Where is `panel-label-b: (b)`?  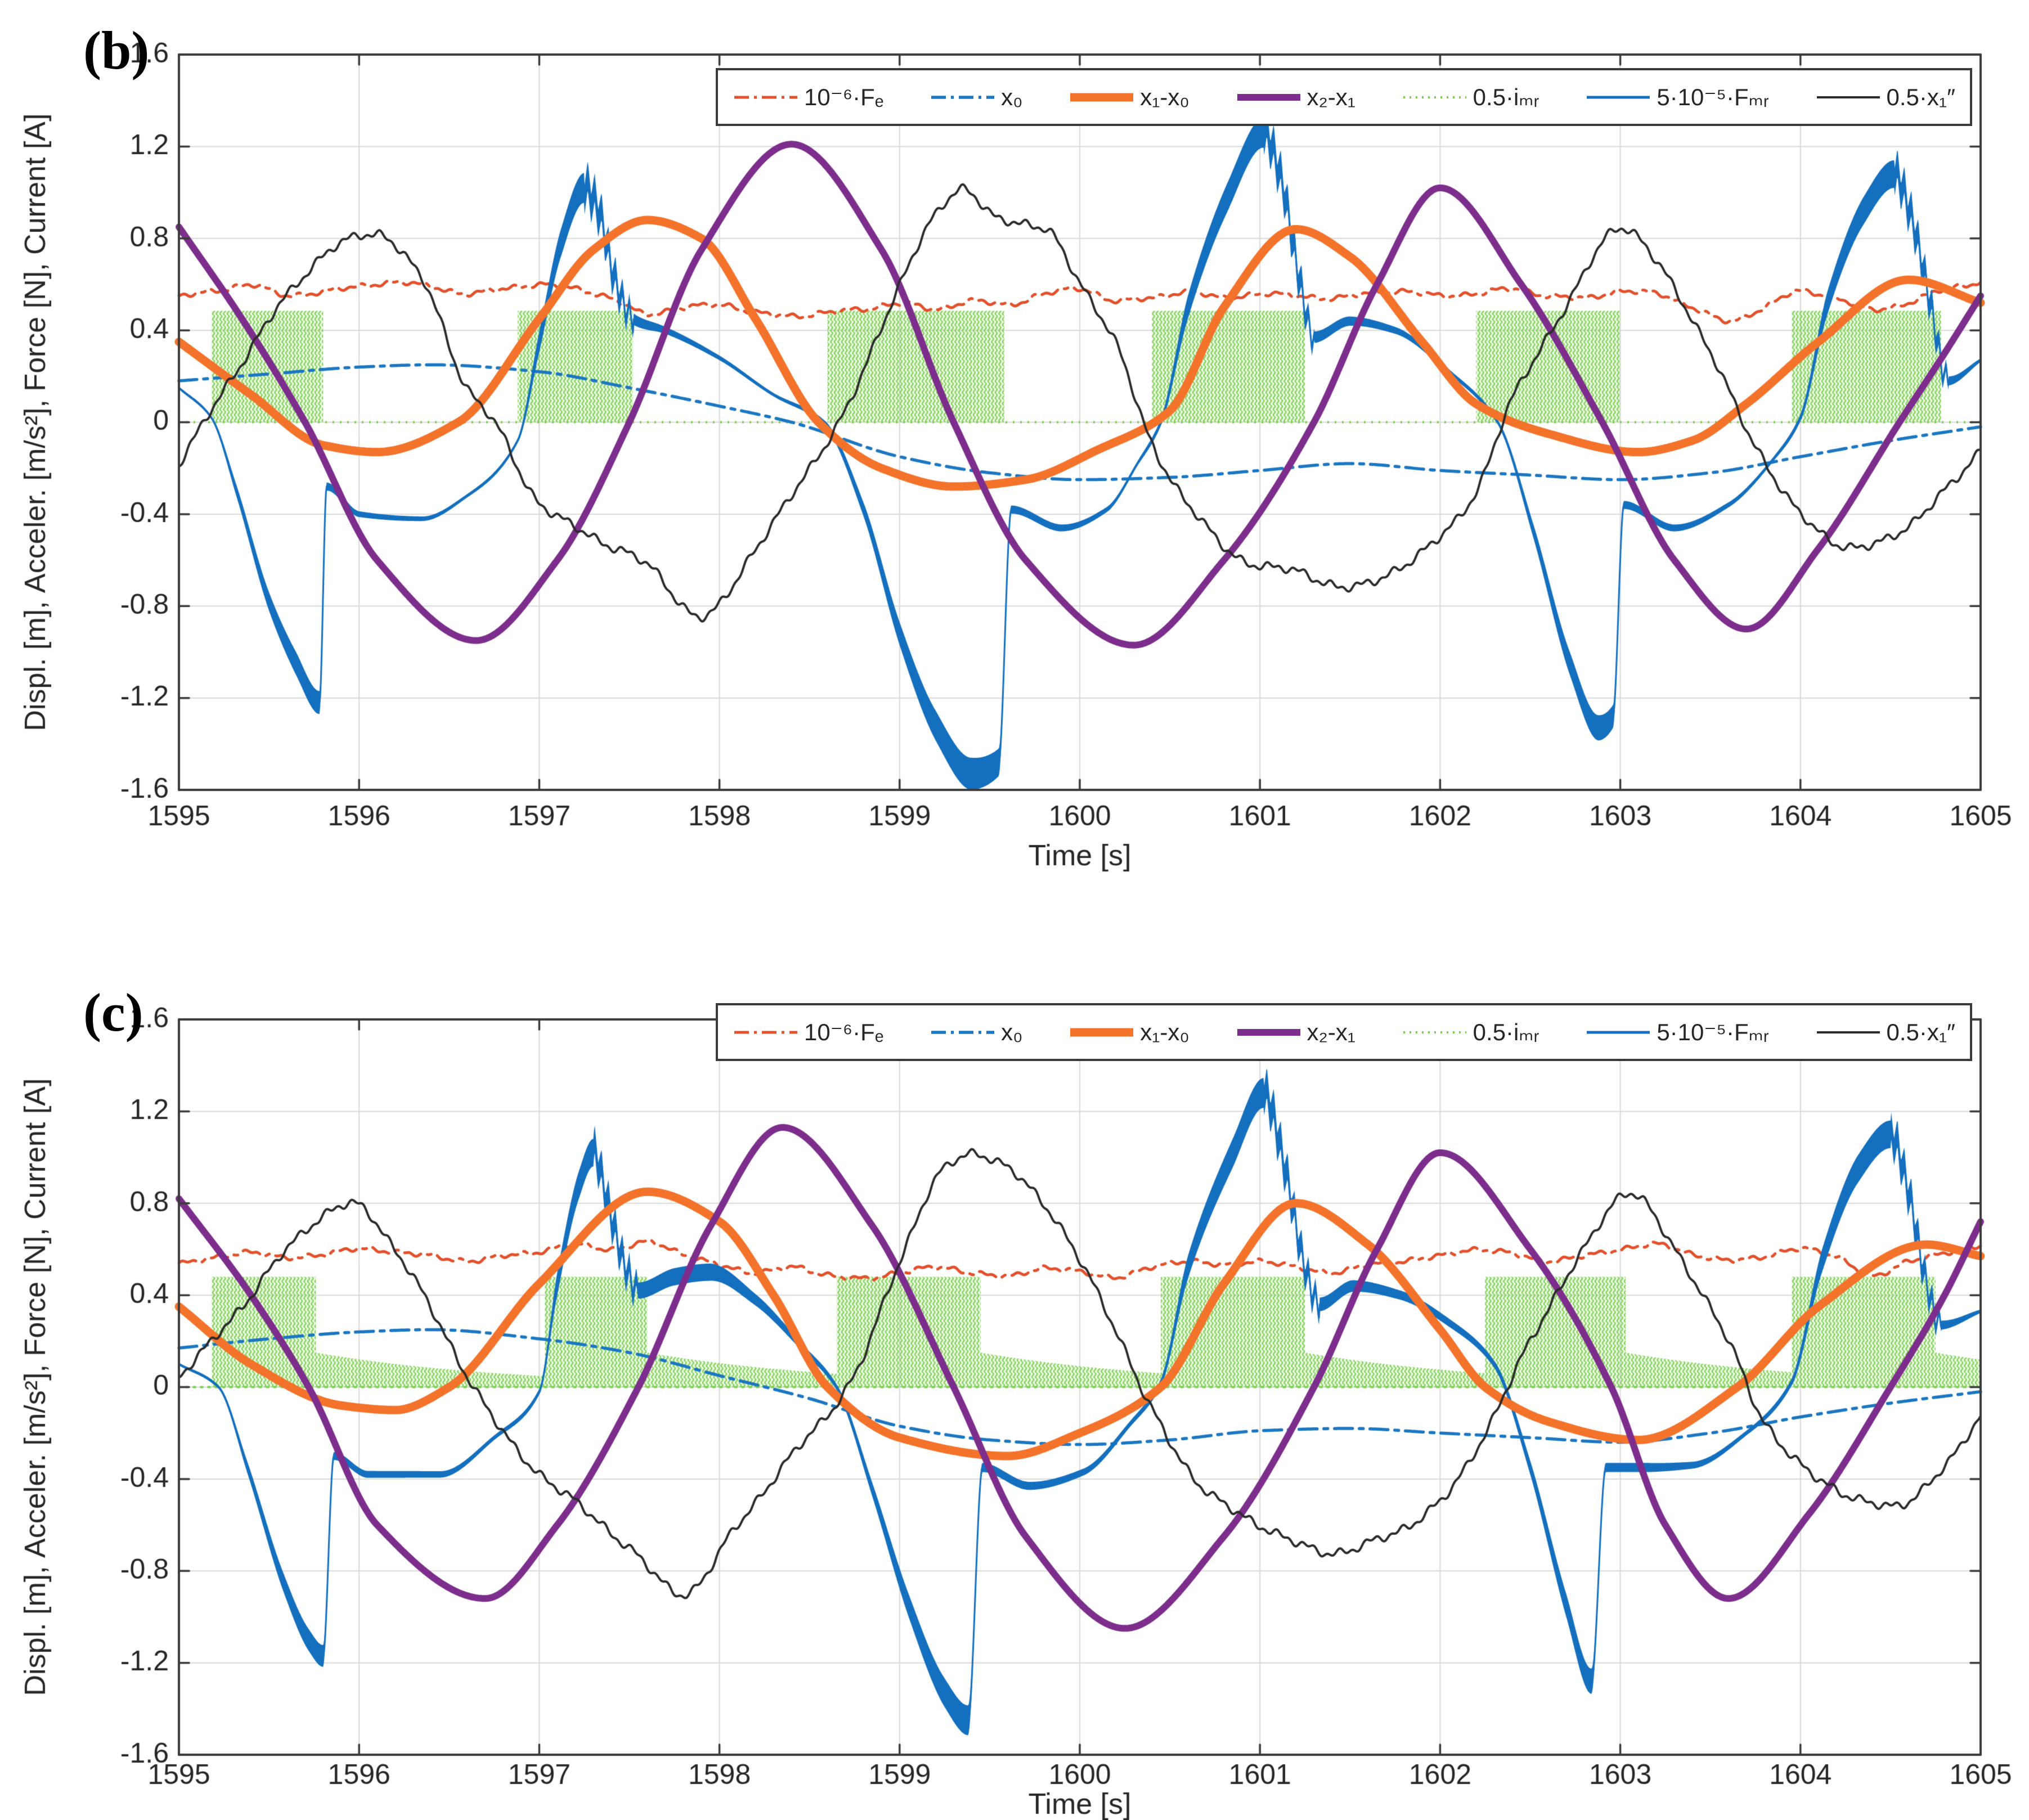
panel-label-b: (b) is located at coordinates (117, 50).